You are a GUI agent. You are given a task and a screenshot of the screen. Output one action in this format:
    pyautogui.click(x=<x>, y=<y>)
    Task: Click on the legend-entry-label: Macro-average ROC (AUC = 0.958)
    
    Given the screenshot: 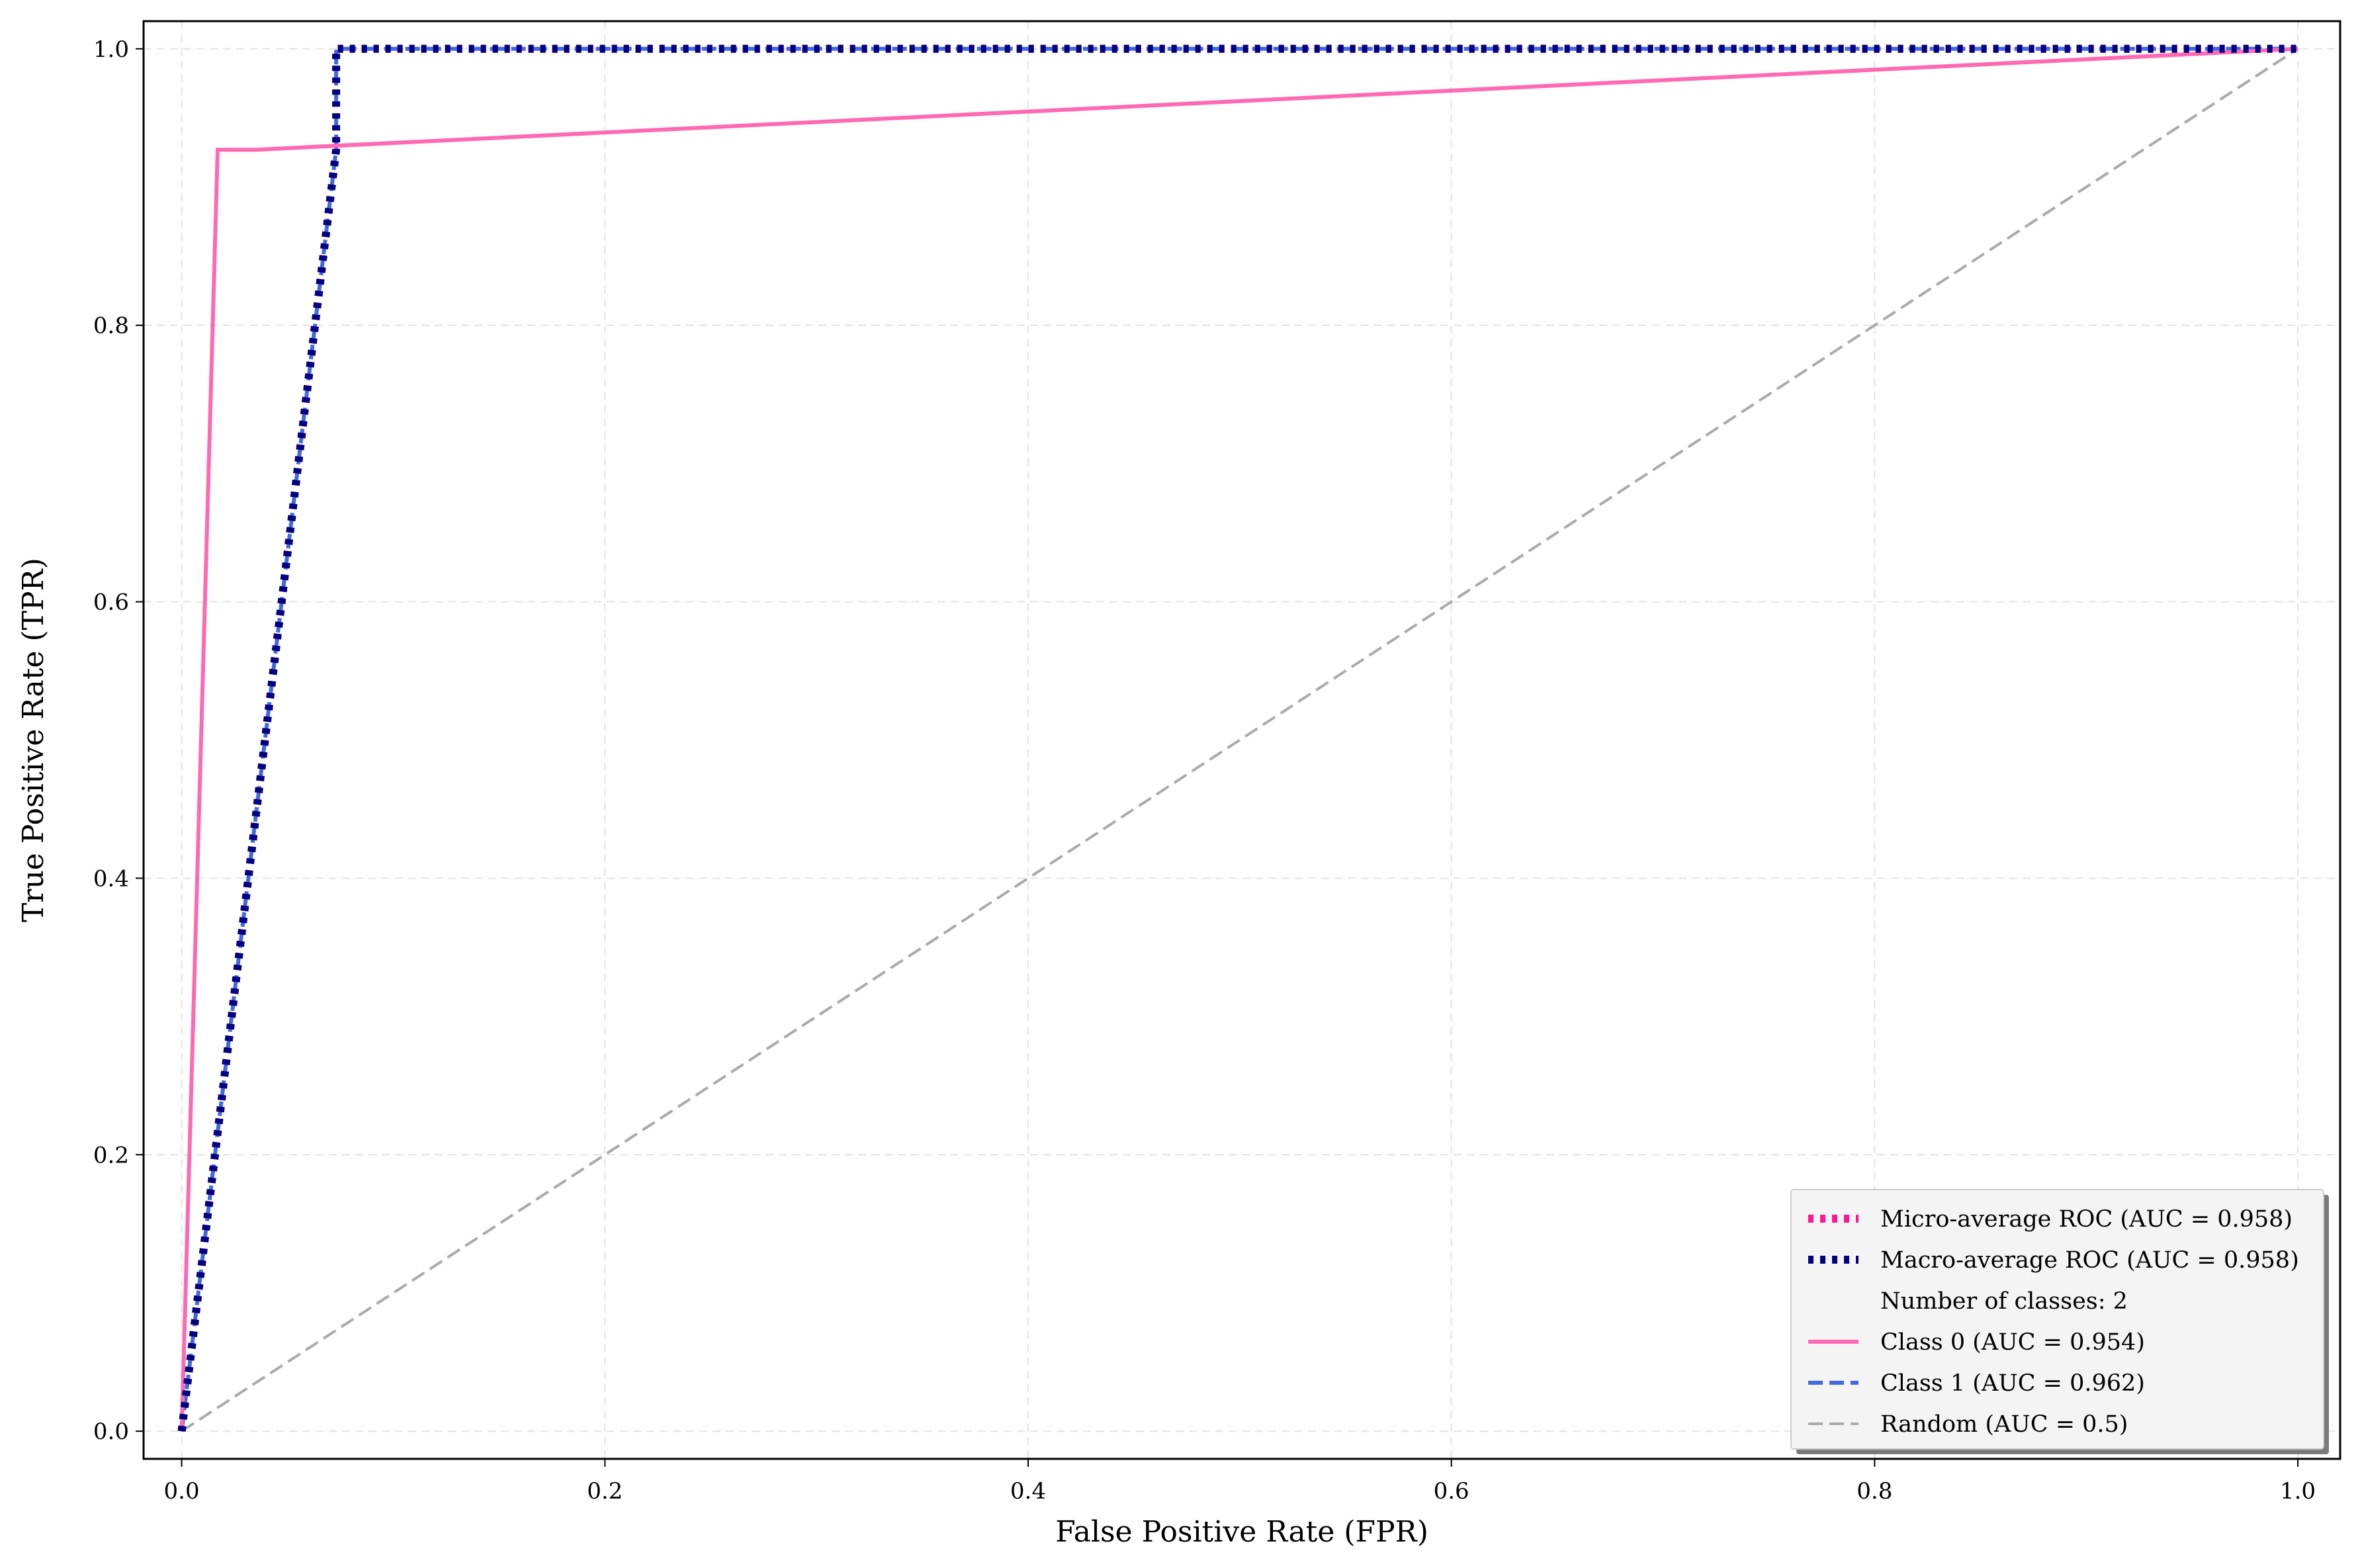 What is the action you would take?
    pyautogui.click(x=2089, y=1260)
    